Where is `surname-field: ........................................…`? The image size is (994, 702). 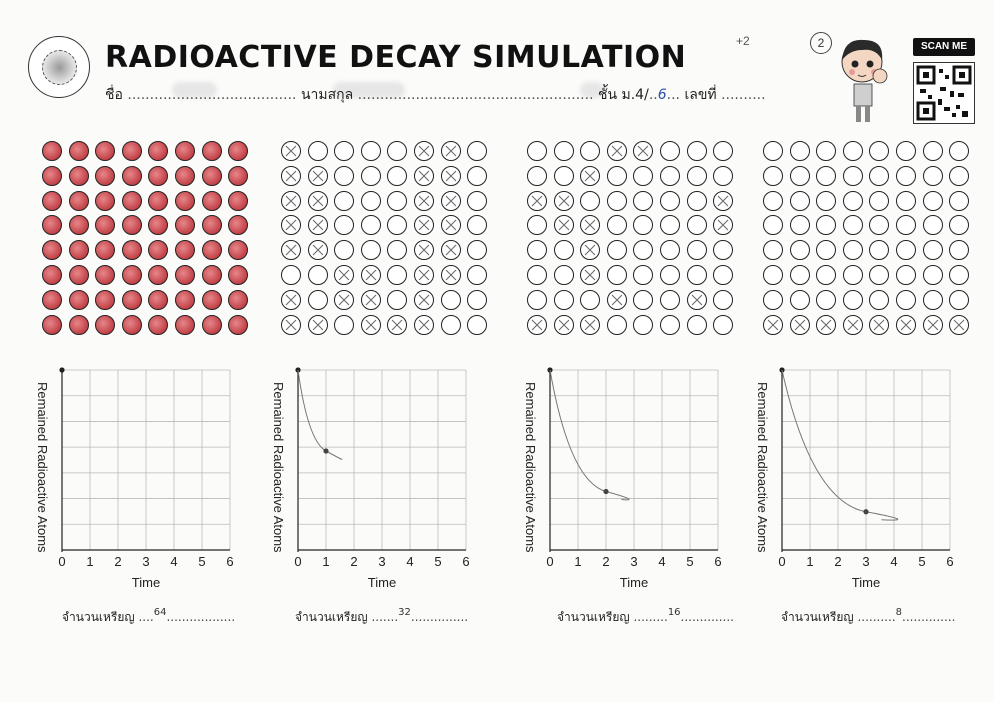
surname-field: ........................................… is located at coordinates (475, 95).